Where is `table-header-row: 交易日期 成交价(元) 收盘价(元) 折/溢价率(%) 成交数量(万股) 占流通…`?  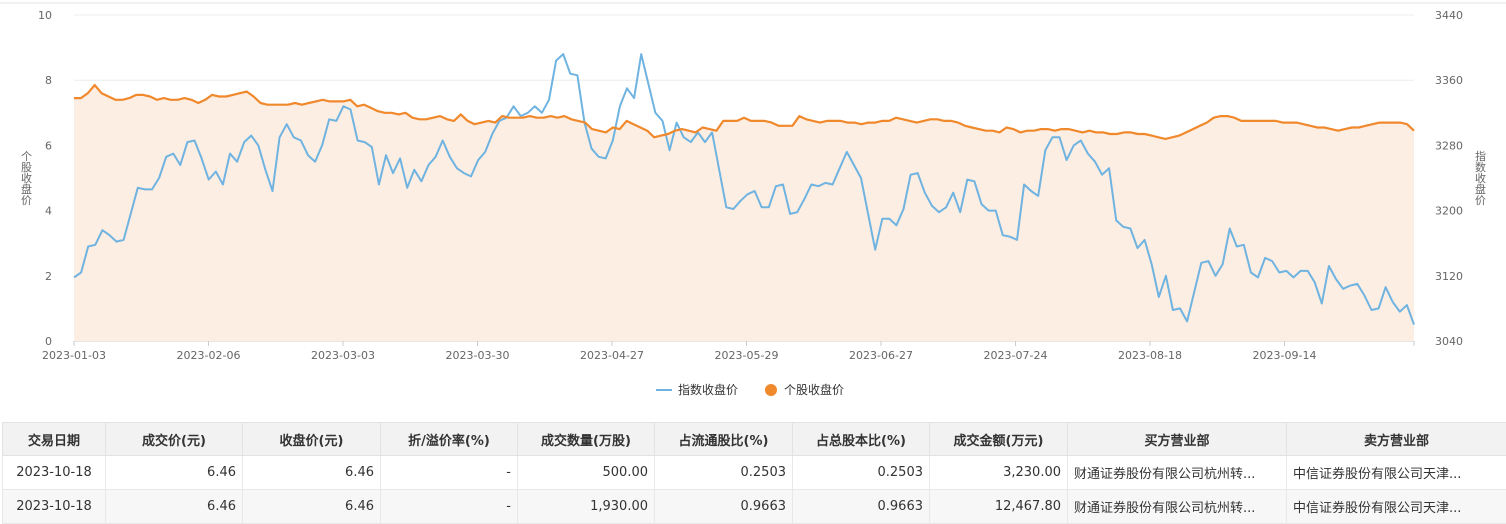 table-header-row: 交易日期 成交价(元) 收盘价(元) 折/溢价率(%) 成交数量(万股) 占流通… is located at coordinates (754, 439).